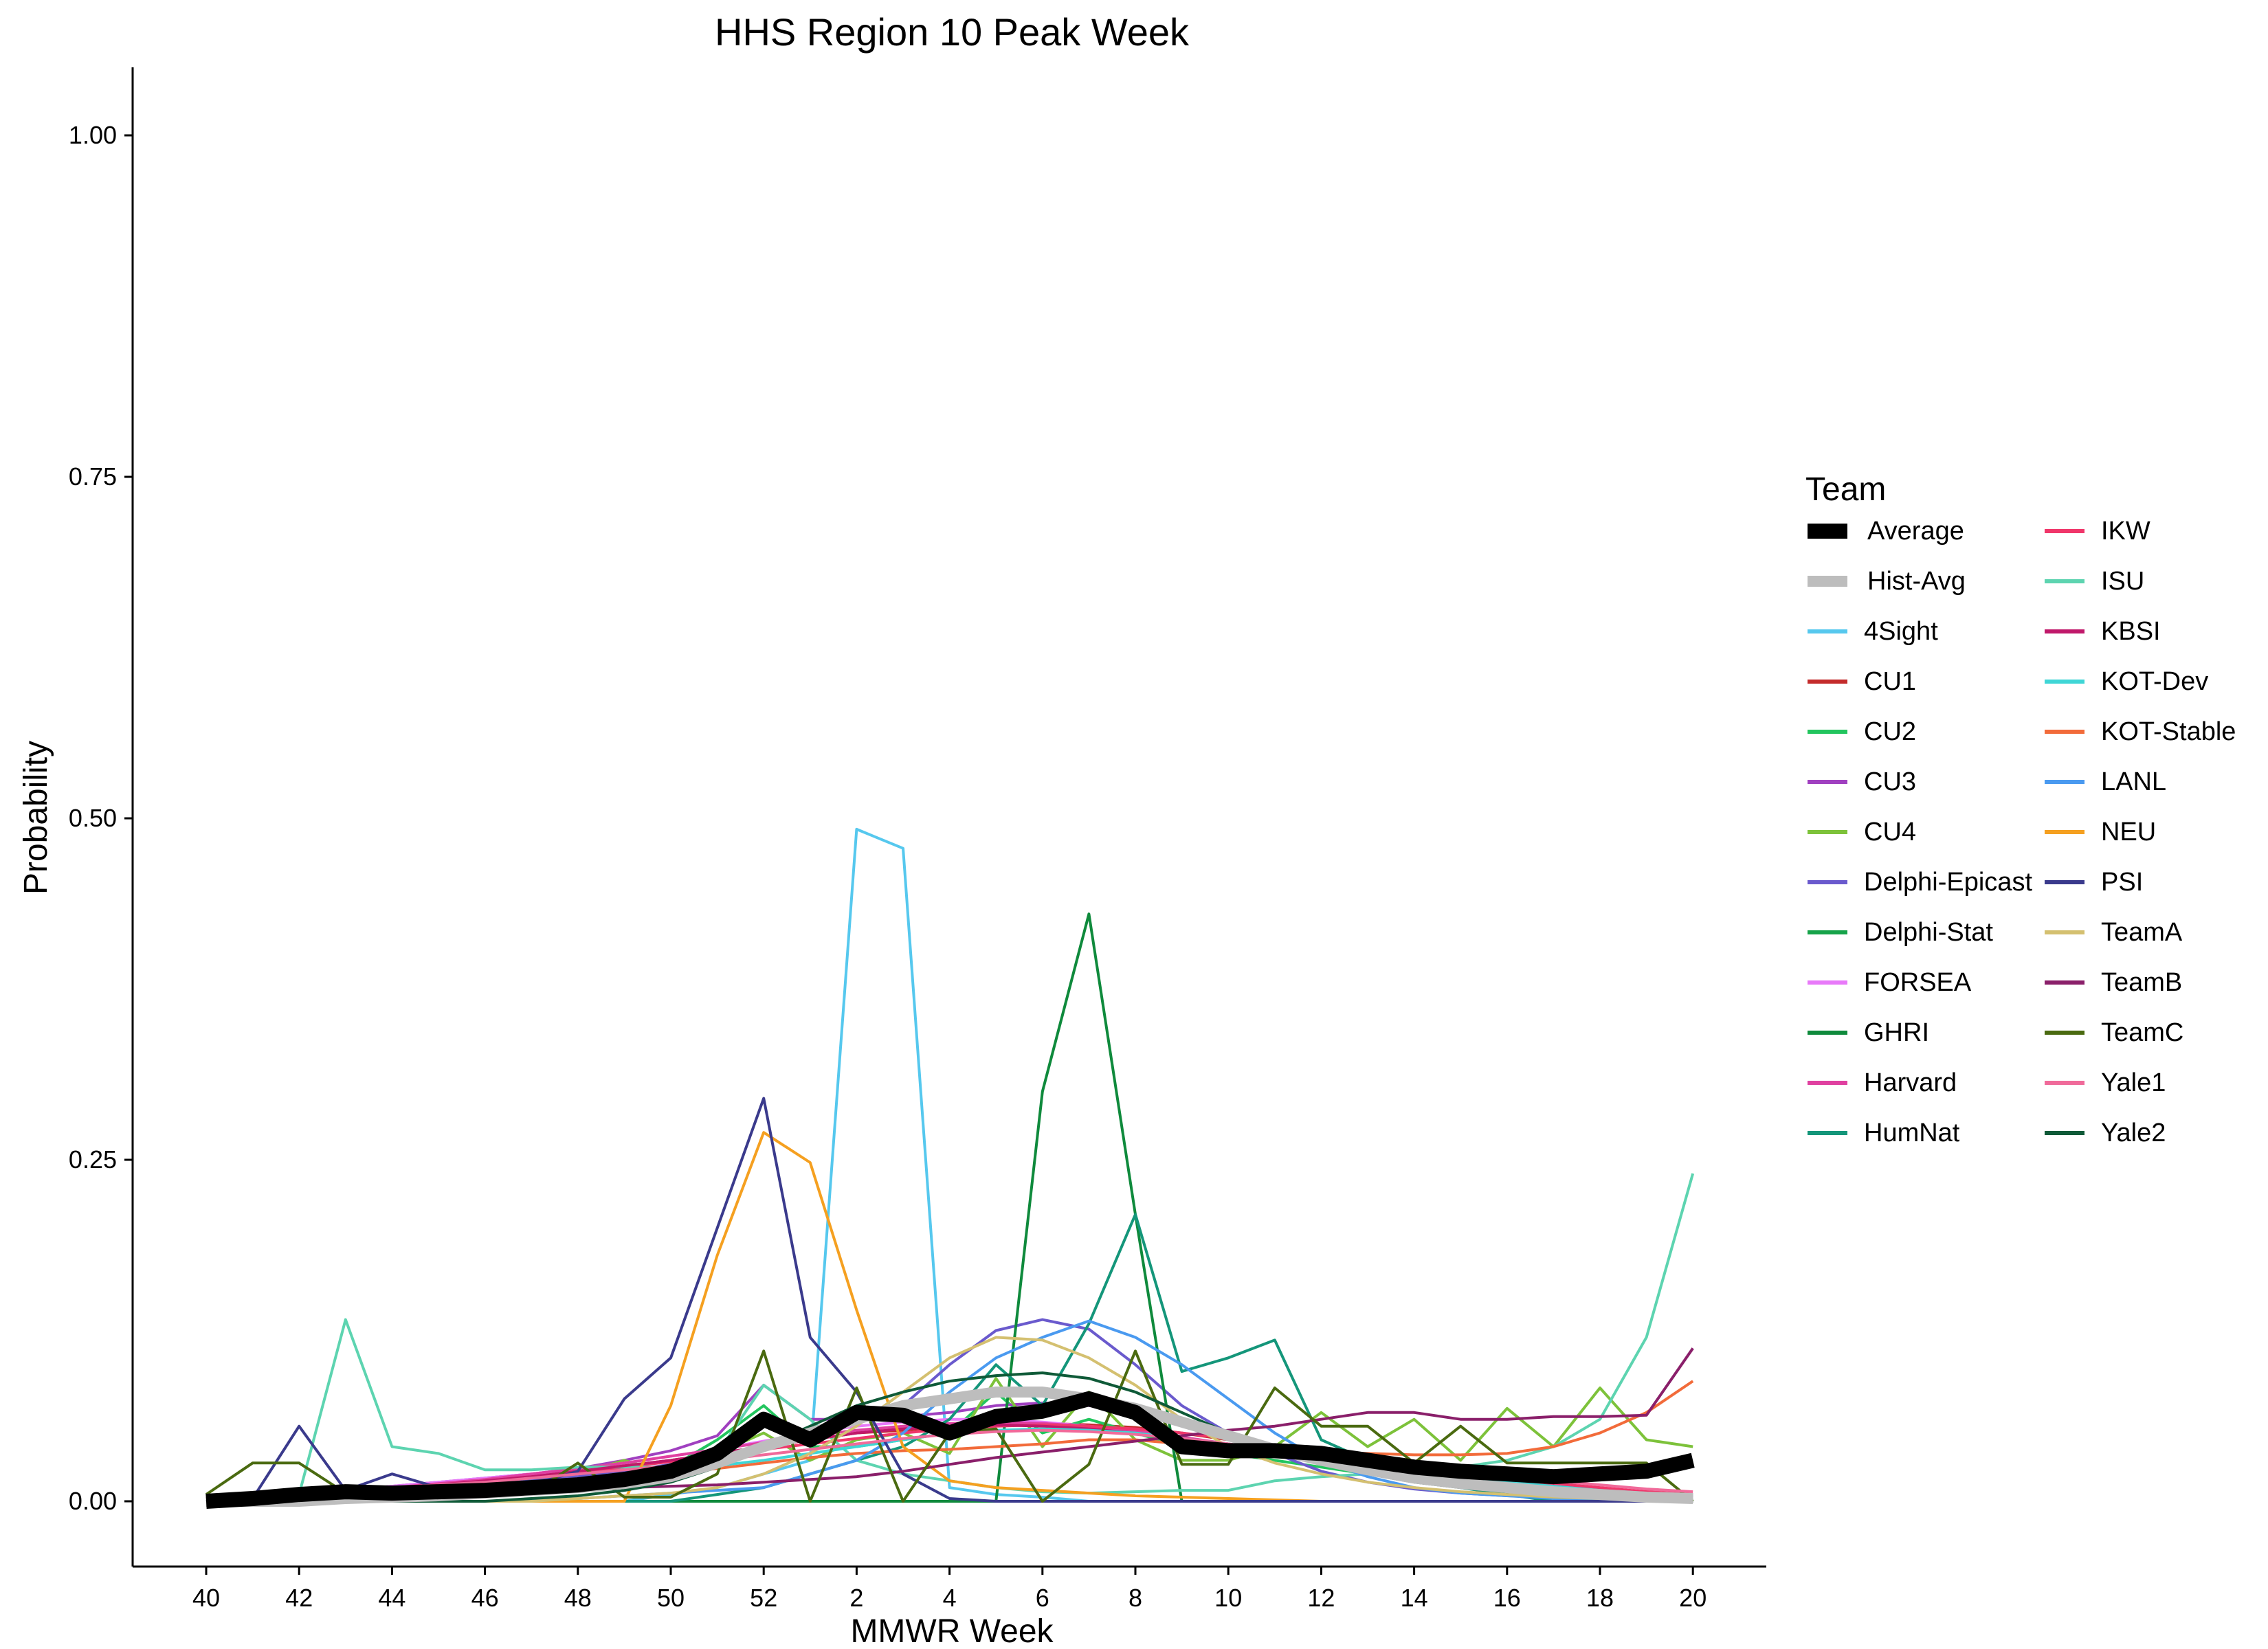 The image size is (2268, 1649). I want to click on legend-label-psi: PSI, so click(2122, 882).